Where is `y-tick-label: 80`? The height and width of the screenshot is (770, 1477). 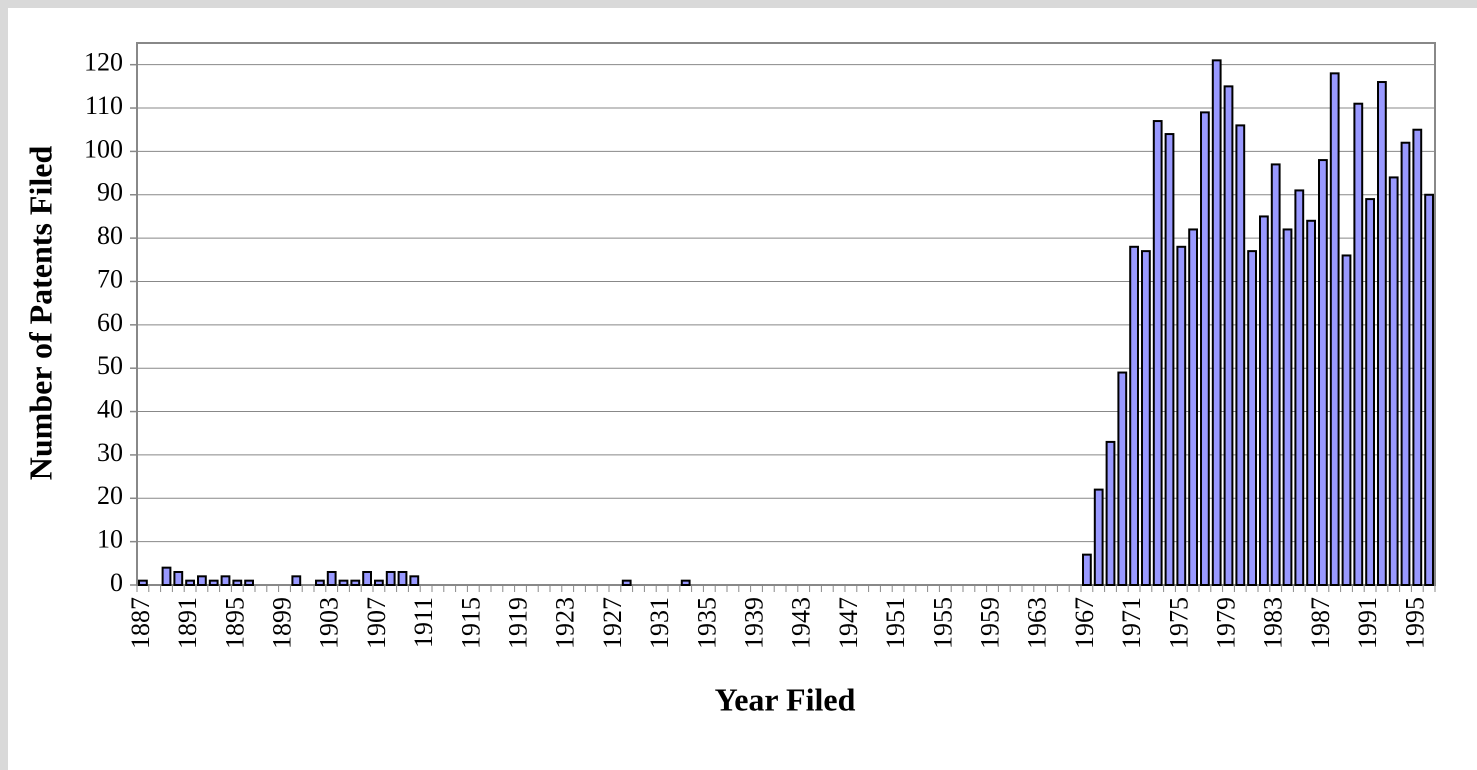
y-tick-label: 80 is located at coordinates (110, 235).